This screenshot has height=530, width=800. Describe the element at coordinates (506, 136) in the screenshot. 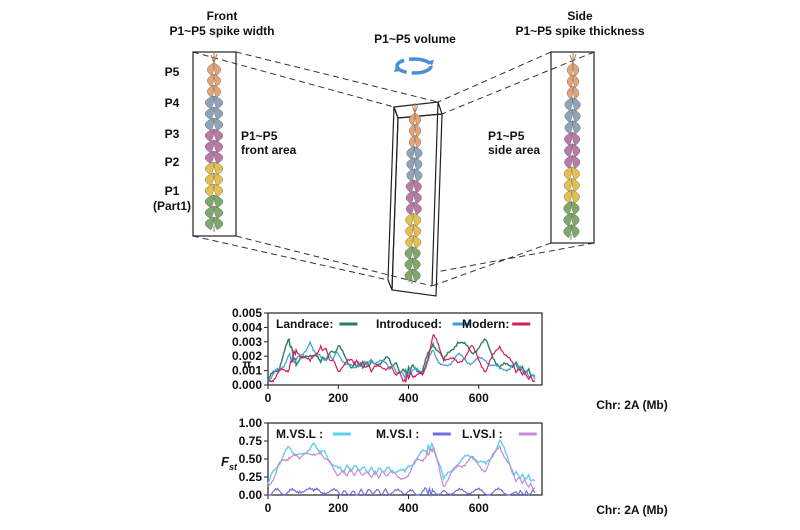

I see `side-area-label-line1: P1~P5` at that location.